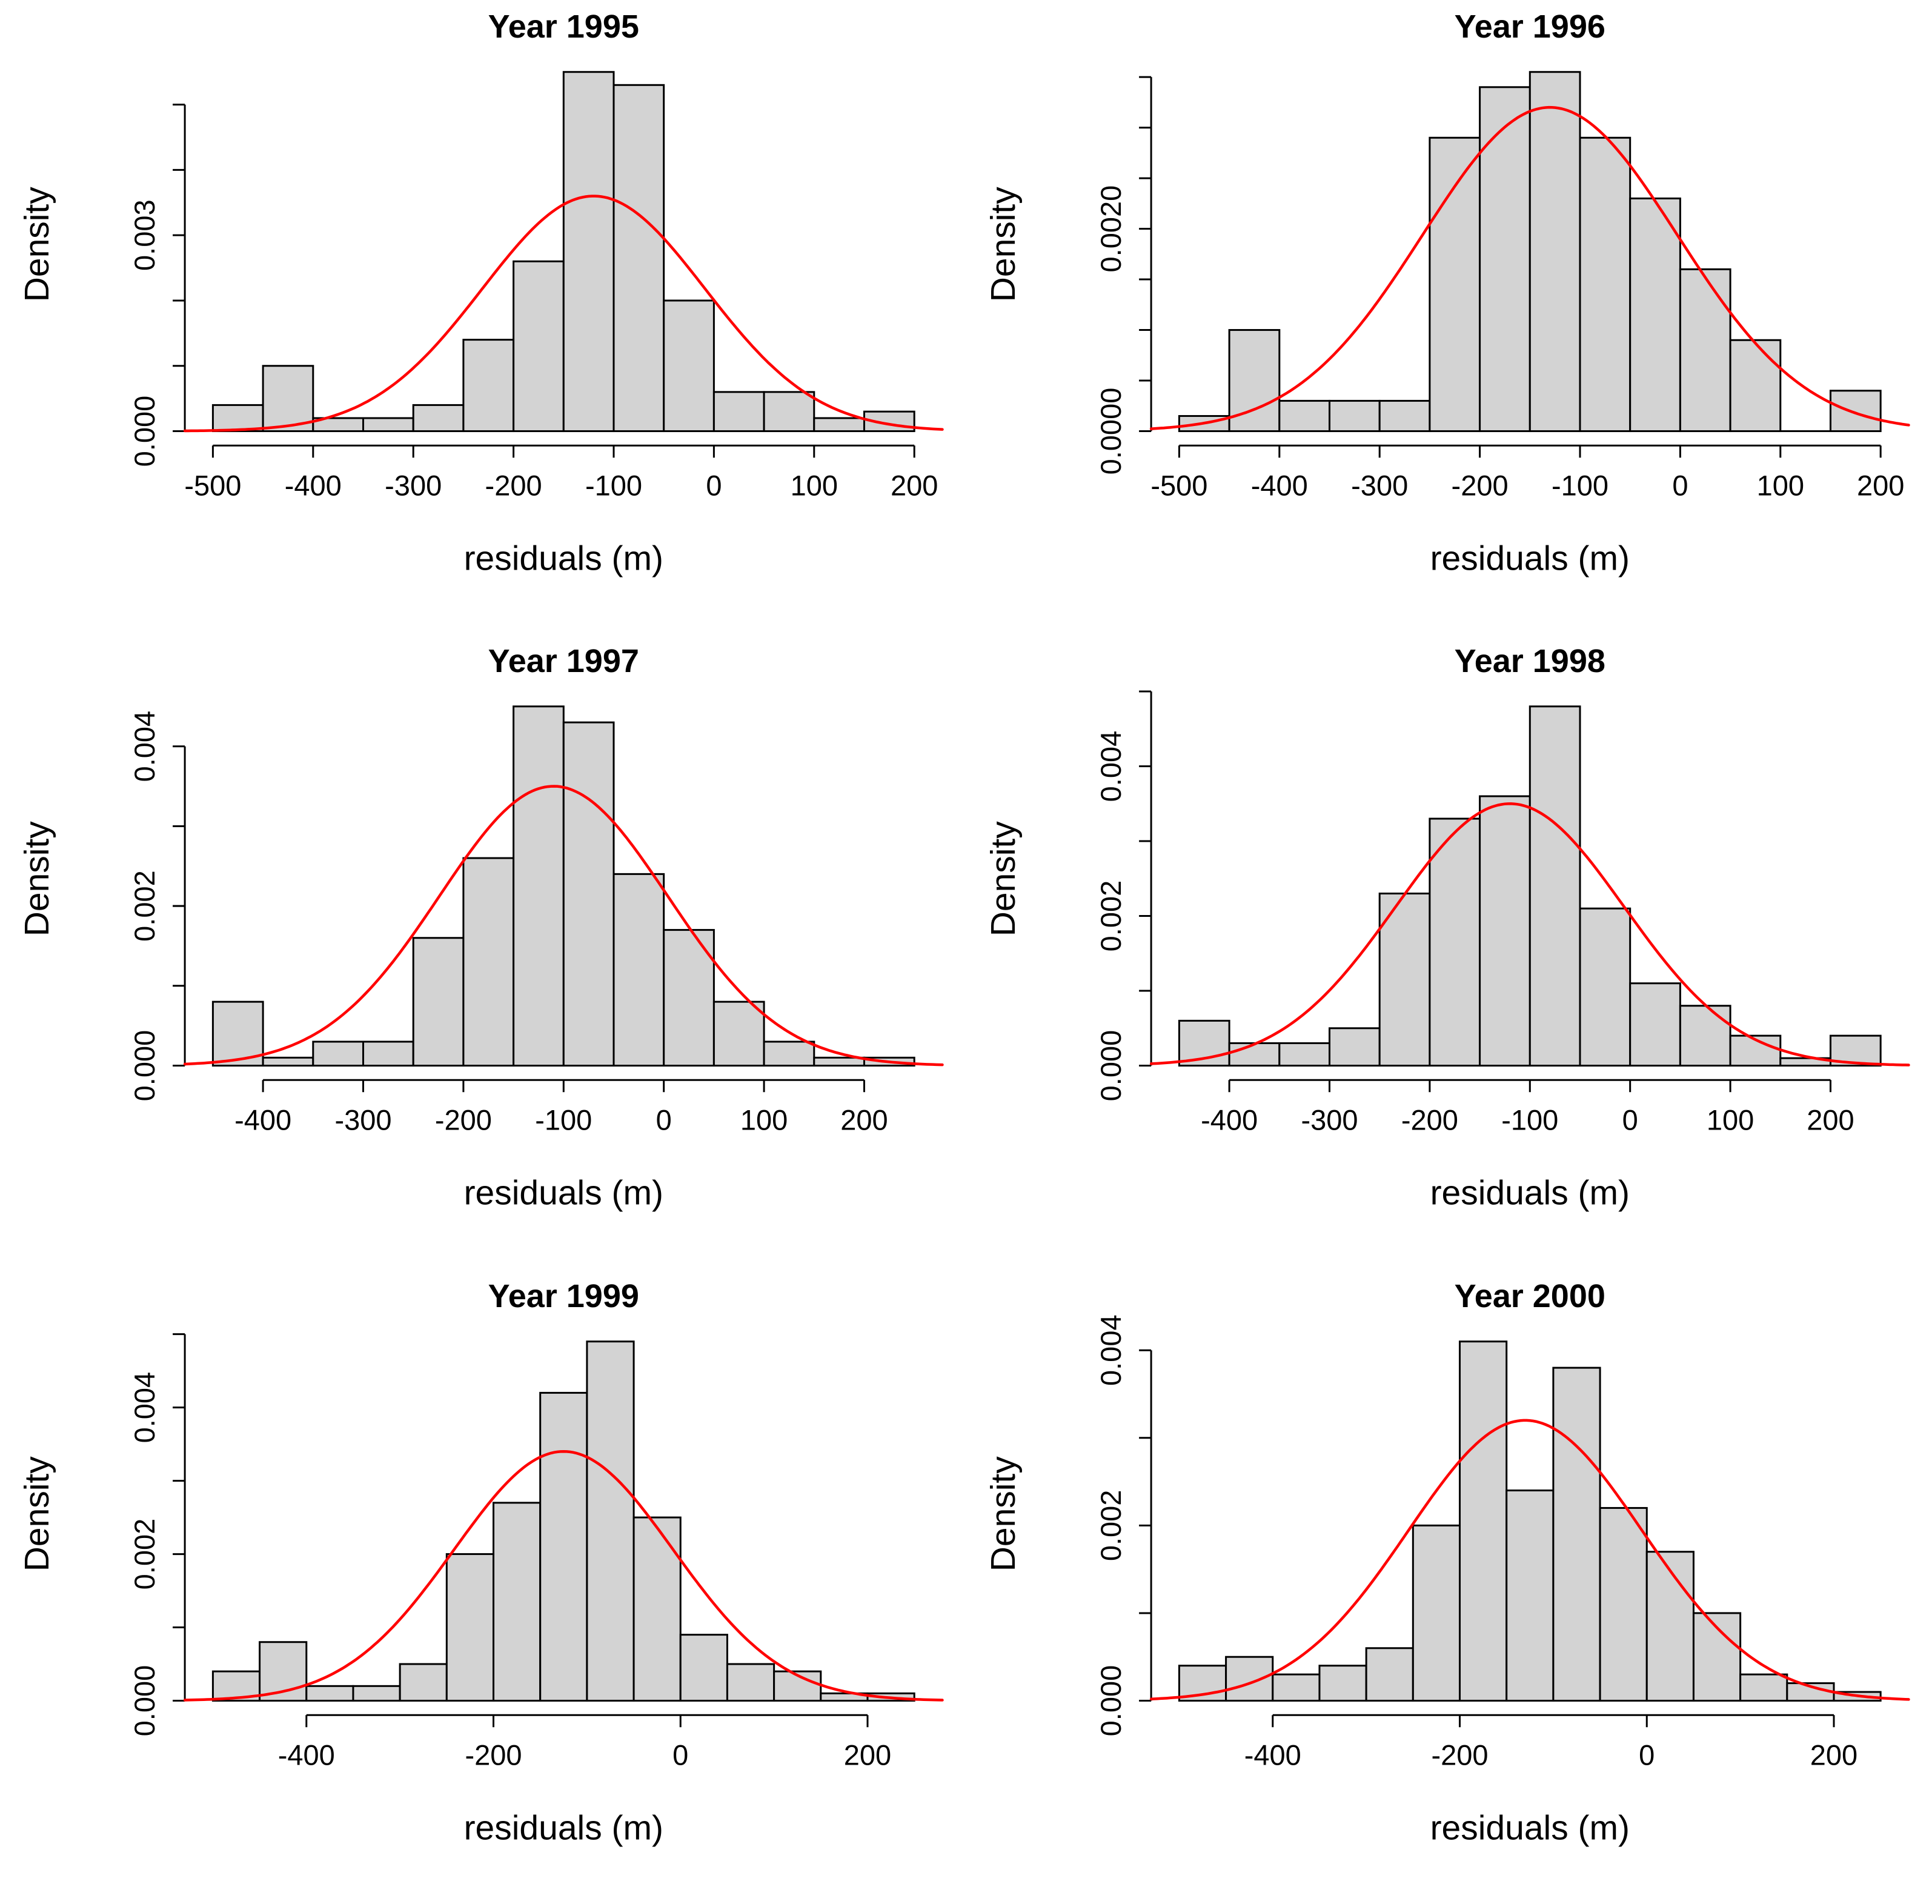 This screenshot has height=1904, width=1932. What do you see at coordinates (563, 26) in the screenshot?
I see `panel-title: Year 1995` at bounding box center [563, 26].